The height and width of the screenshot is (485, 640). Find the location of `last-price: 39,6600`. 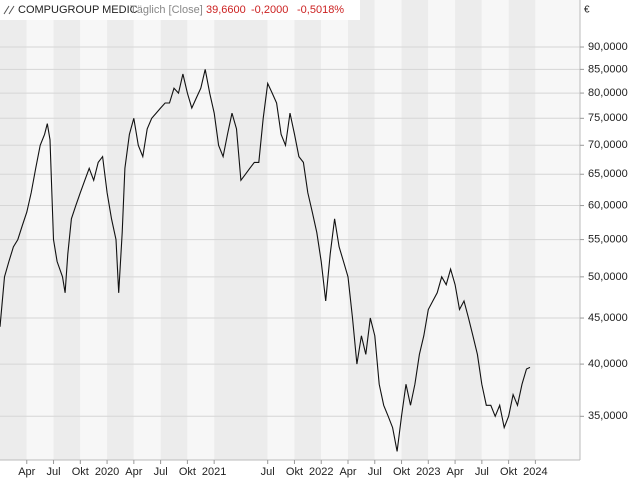

last-price: 39,6600 is located at coordinates (226, 10).